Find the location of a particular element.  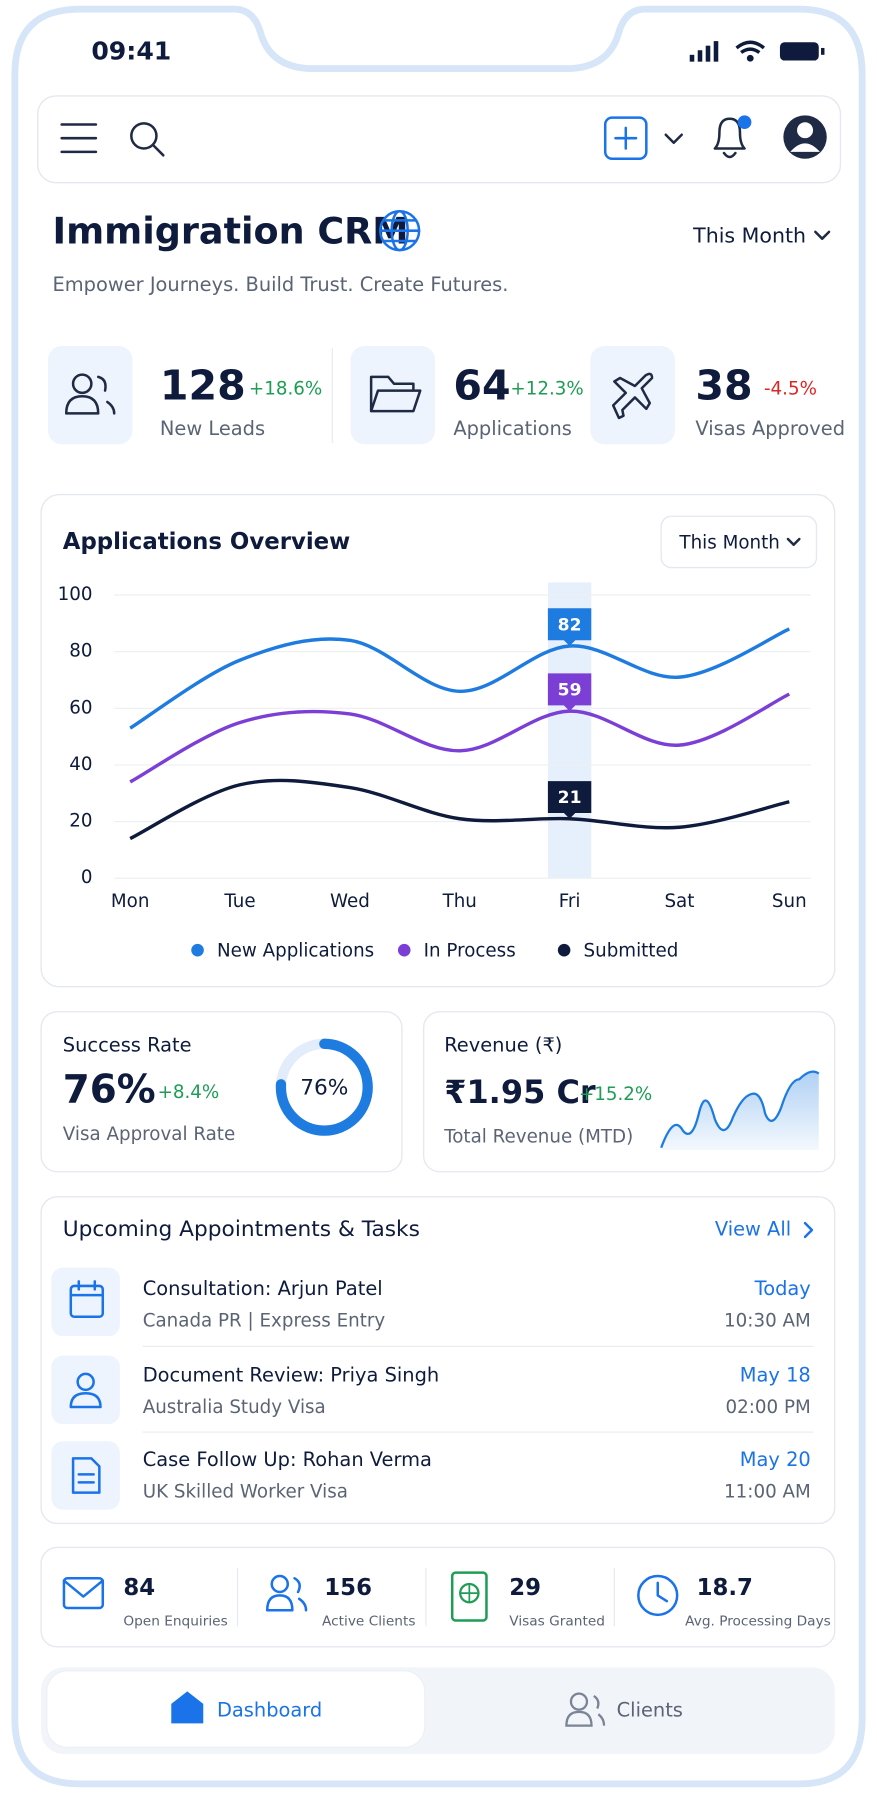

revenue-title: Revenue (₹) is located at coordinates (503, 1045).